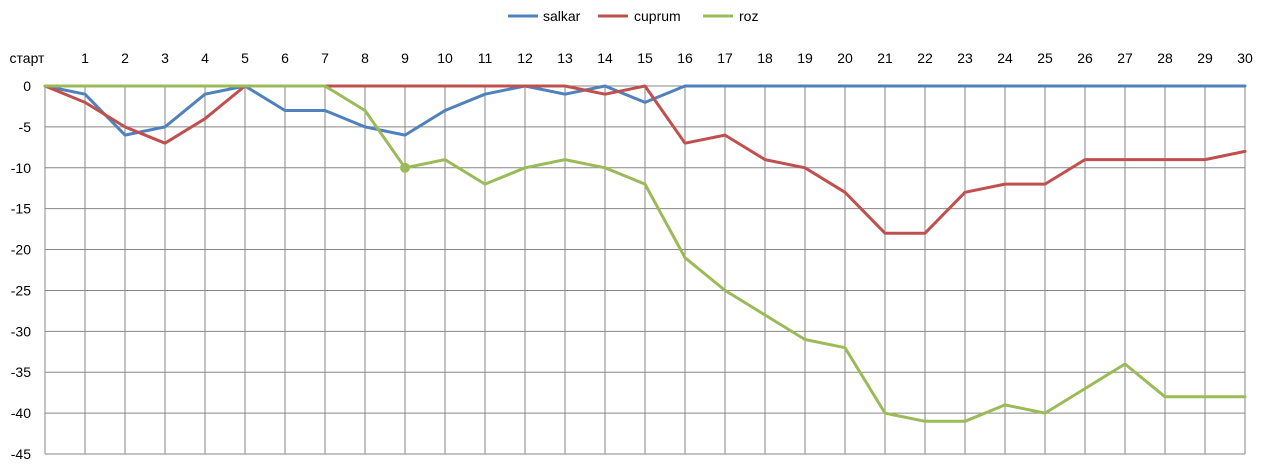  Describe the element at coordinates (21, 270) in the screenshot. I see `y-tick-labels: 0 -5 -10 -15 -20 -25 -30 -35 -40 -45` at that location.